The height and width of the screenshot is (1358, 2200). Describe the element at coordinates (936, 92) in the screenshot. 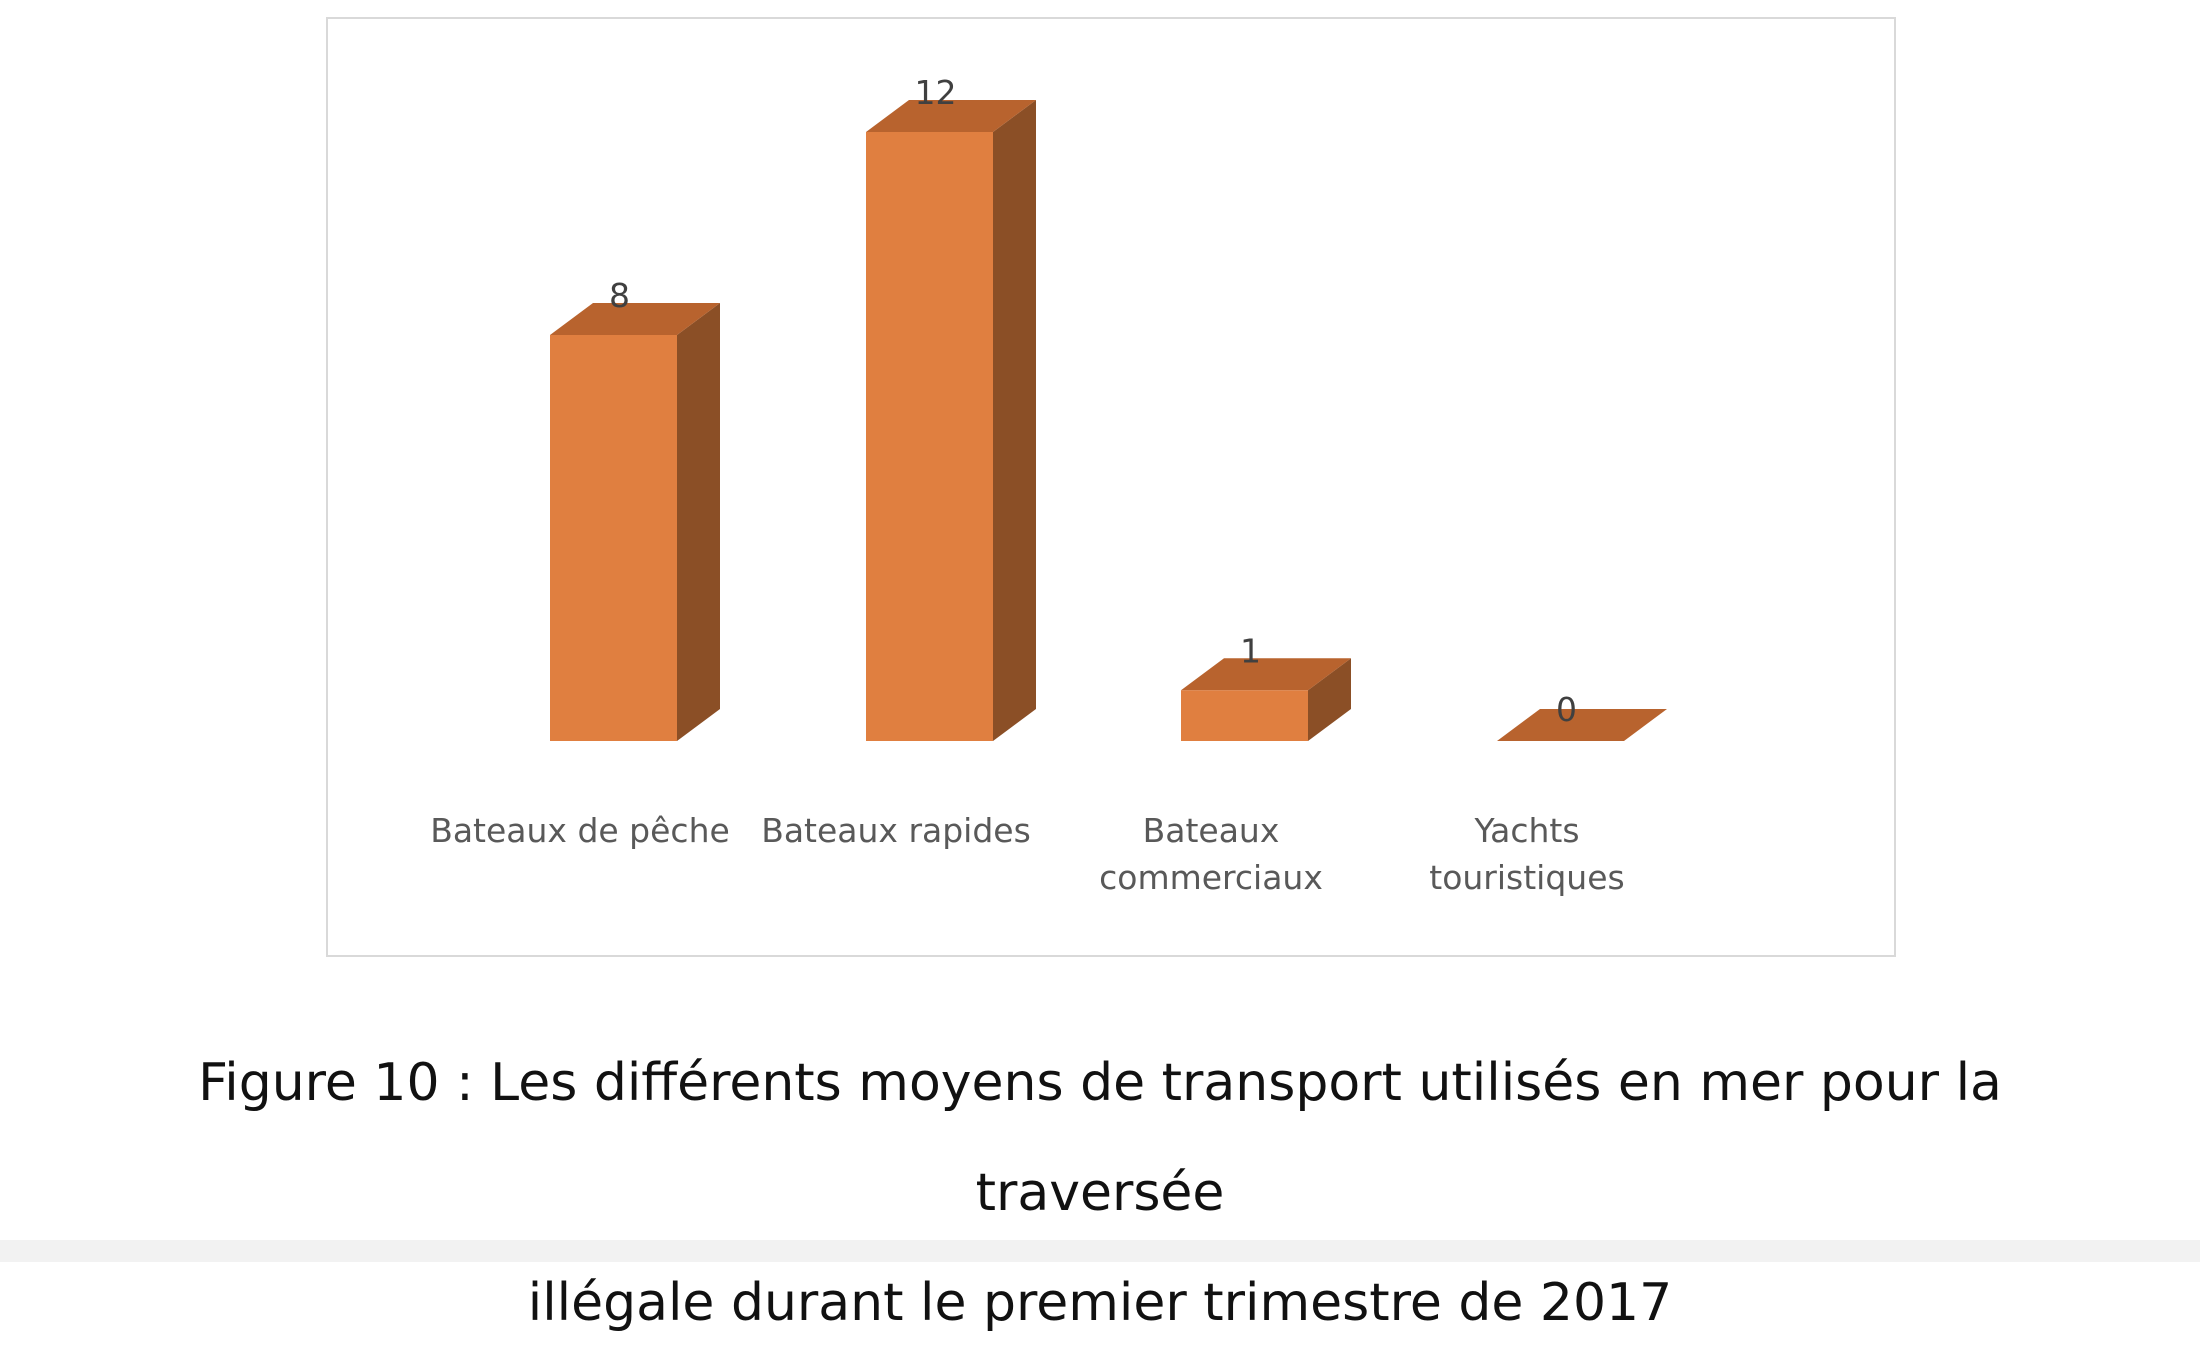

I see `data-label-1: 12` at that location.